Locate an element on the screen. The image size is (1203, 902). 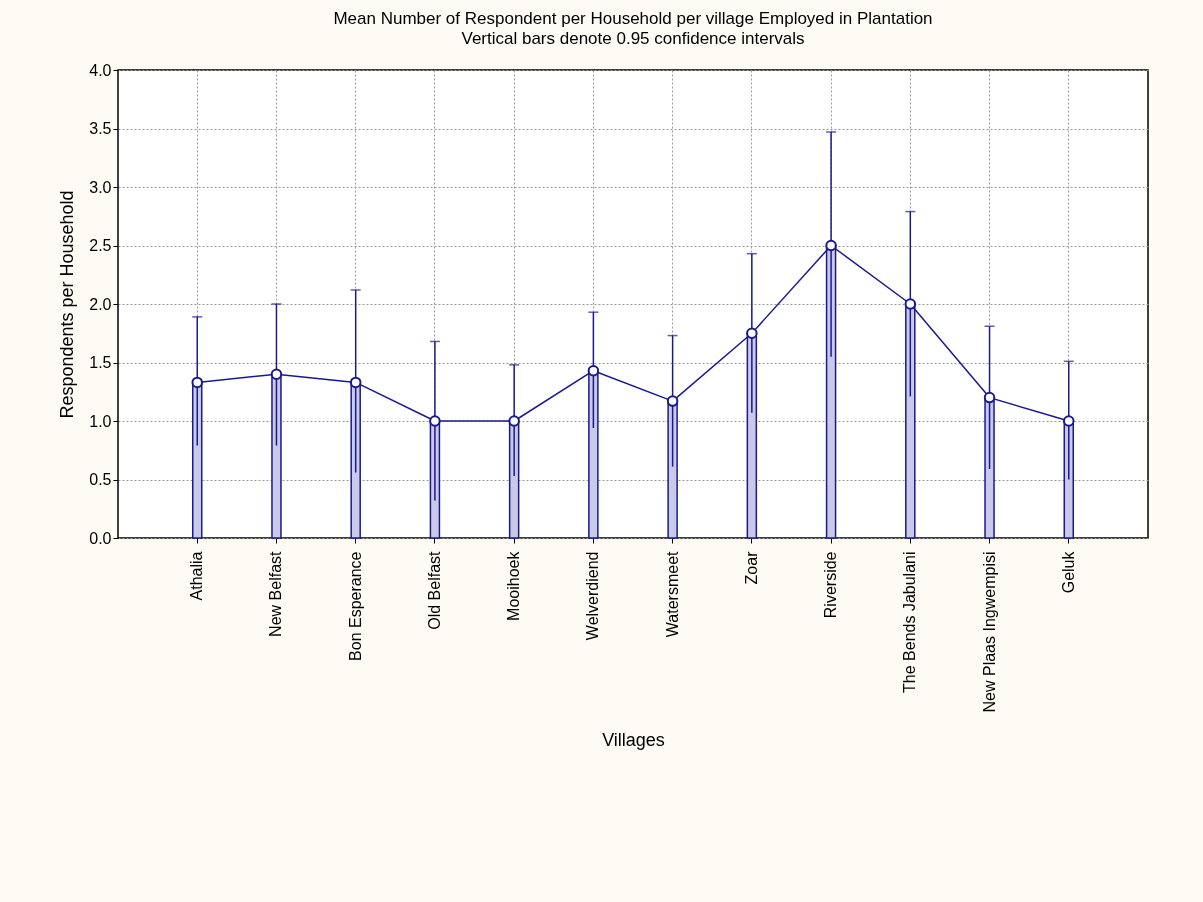
x-tick-label: Riverside is located at coordinates (831, 585).